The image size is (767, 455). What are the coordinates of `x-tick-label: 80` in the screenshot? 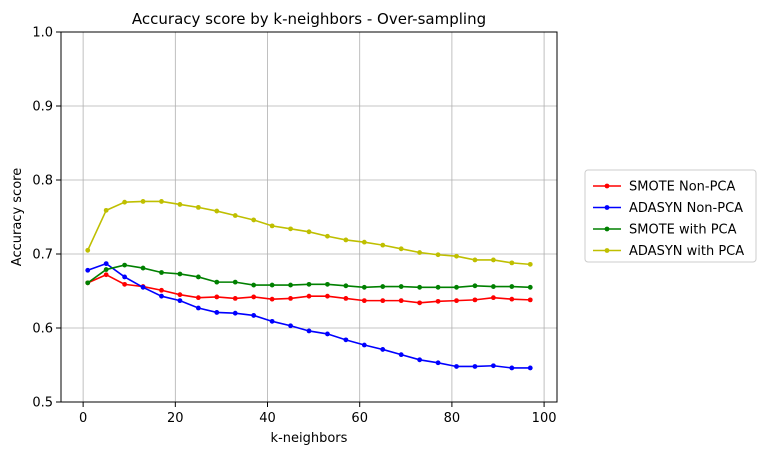 It's located at (452, 418).